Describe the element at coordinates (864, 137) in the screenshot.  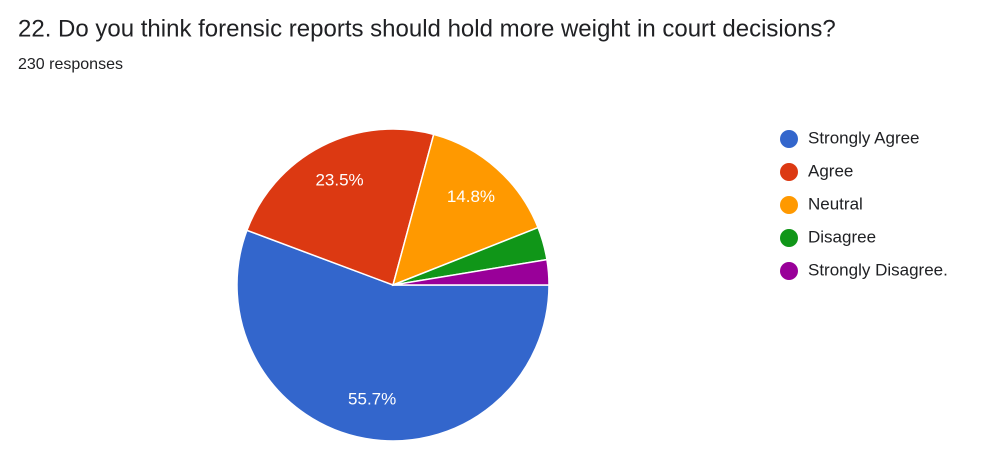
I see `legend-label: Strongly Agree` at that location.